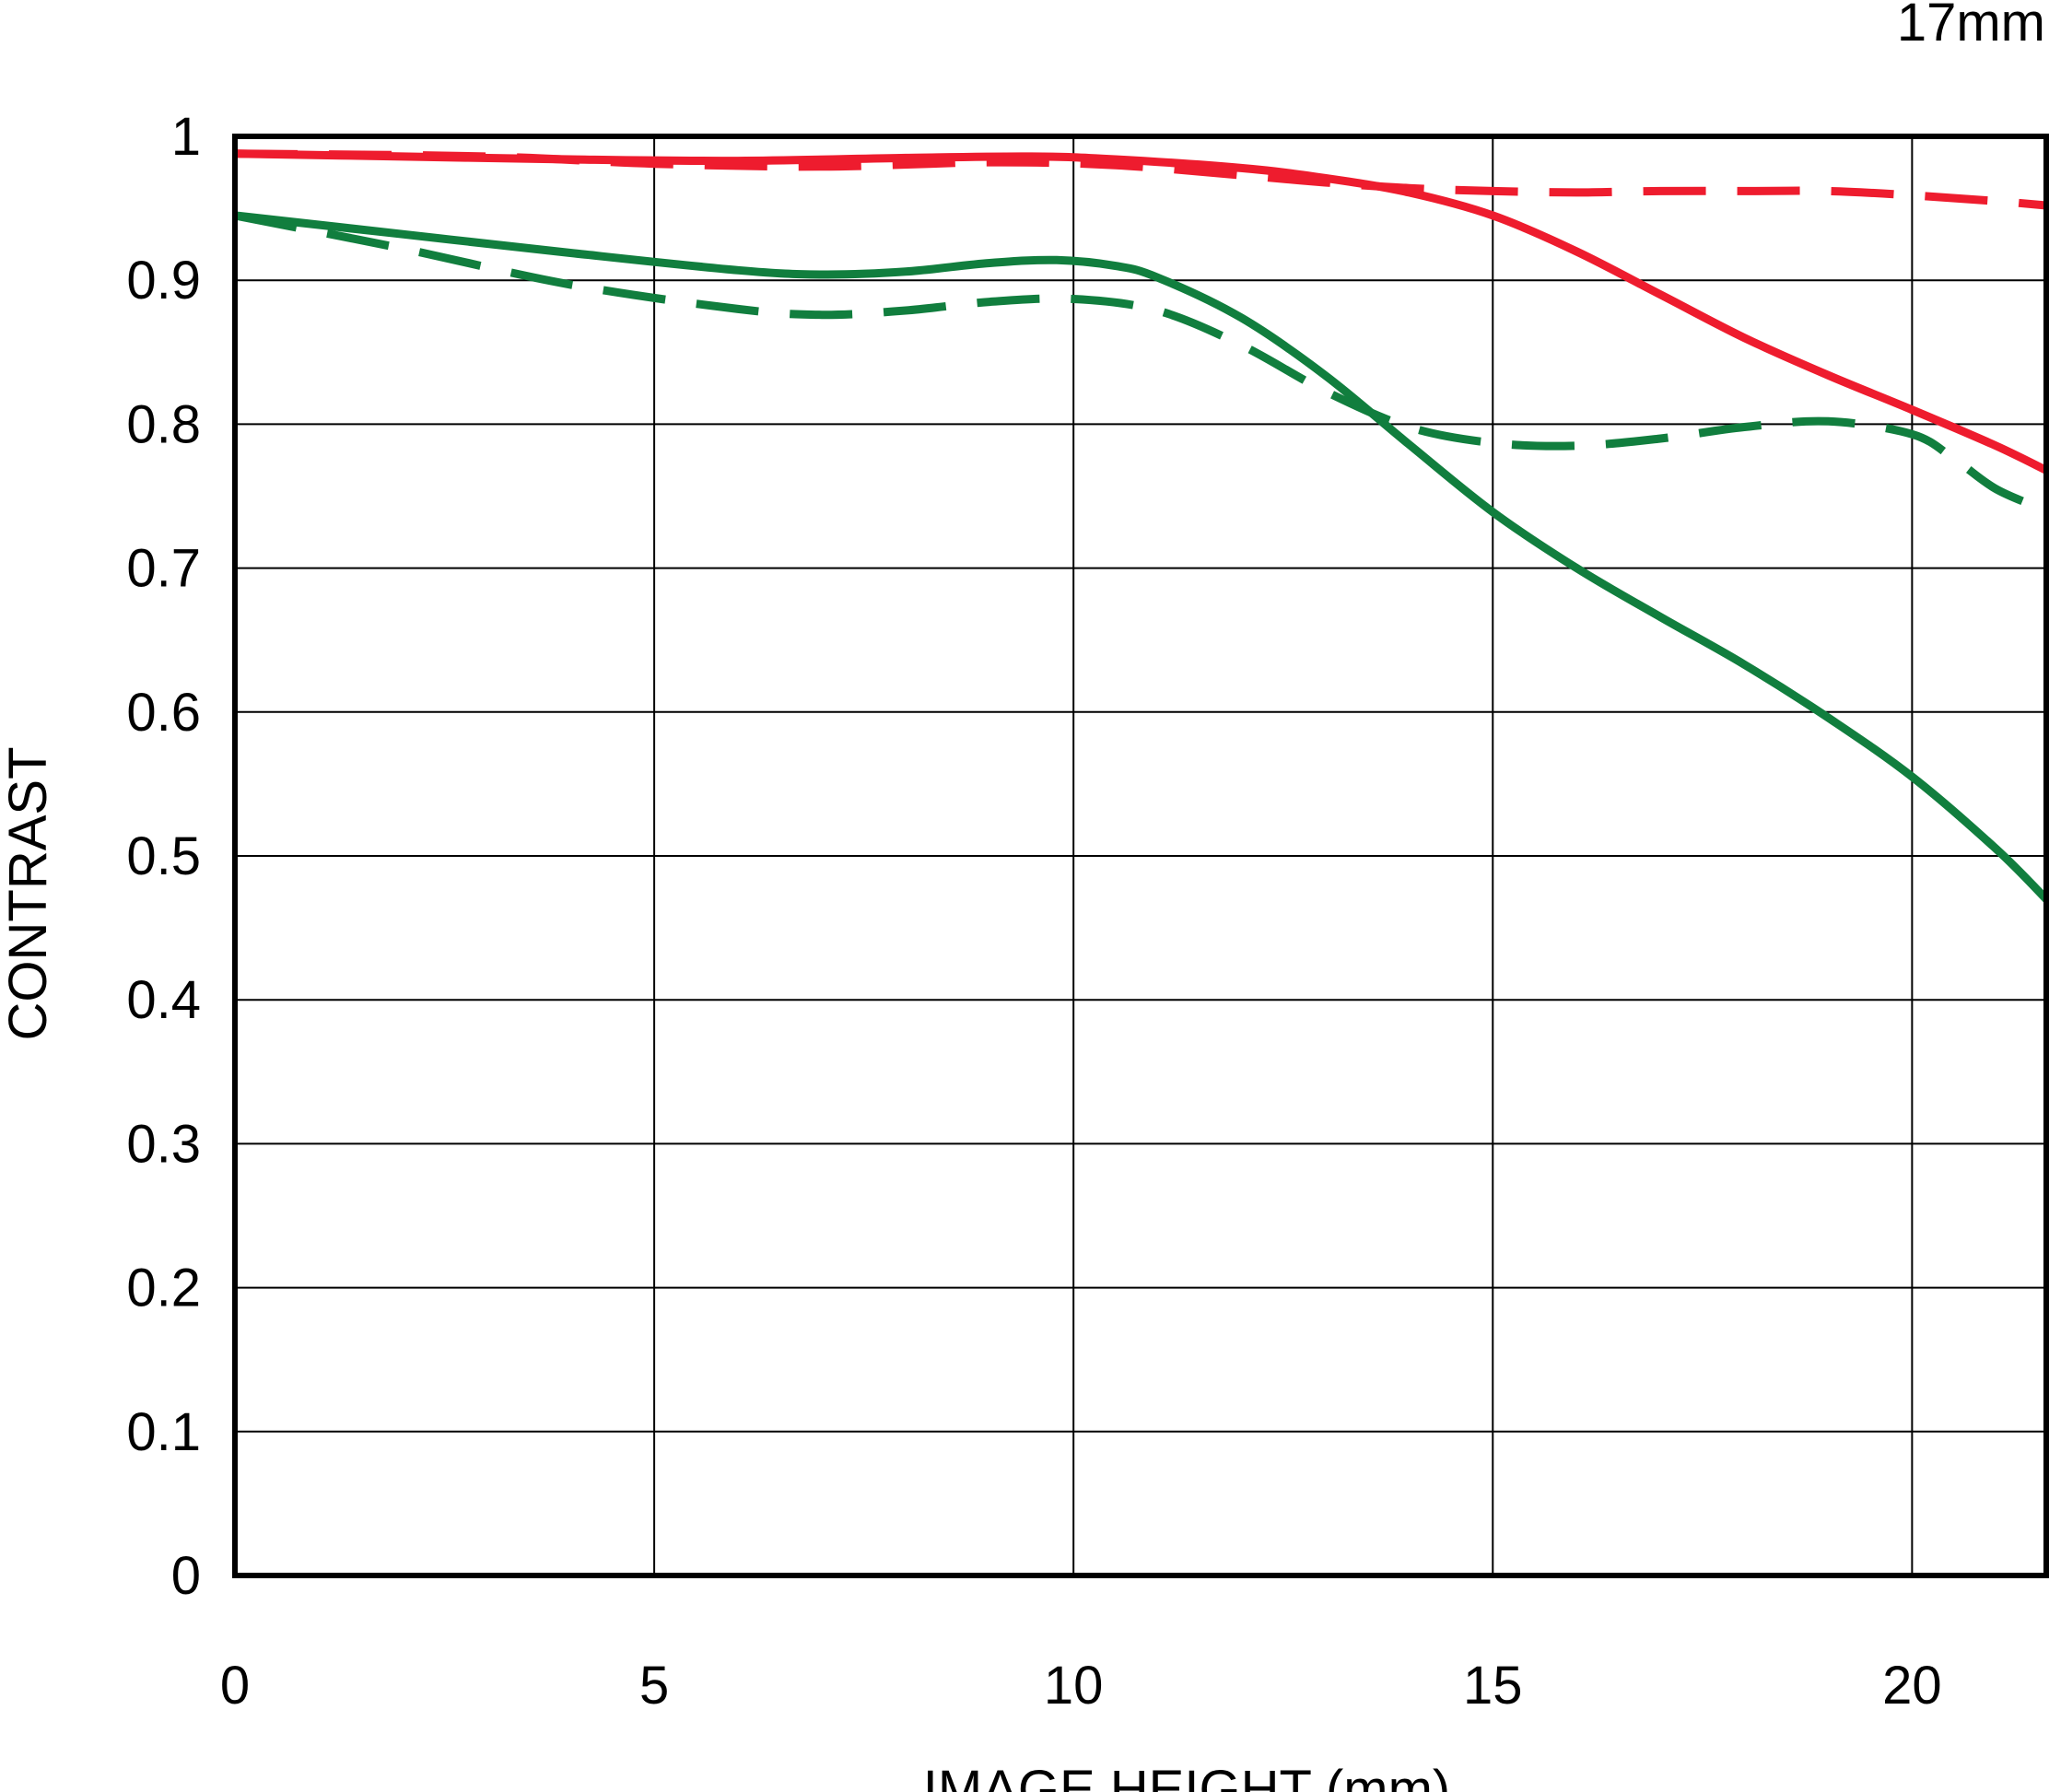 The height and width of the screenshot is (1792, 2049). What do you see at coordinates (163, 1000) in the screenshot?
I see `y-tick-label: 0.4` at bounding box center [163, 1000].